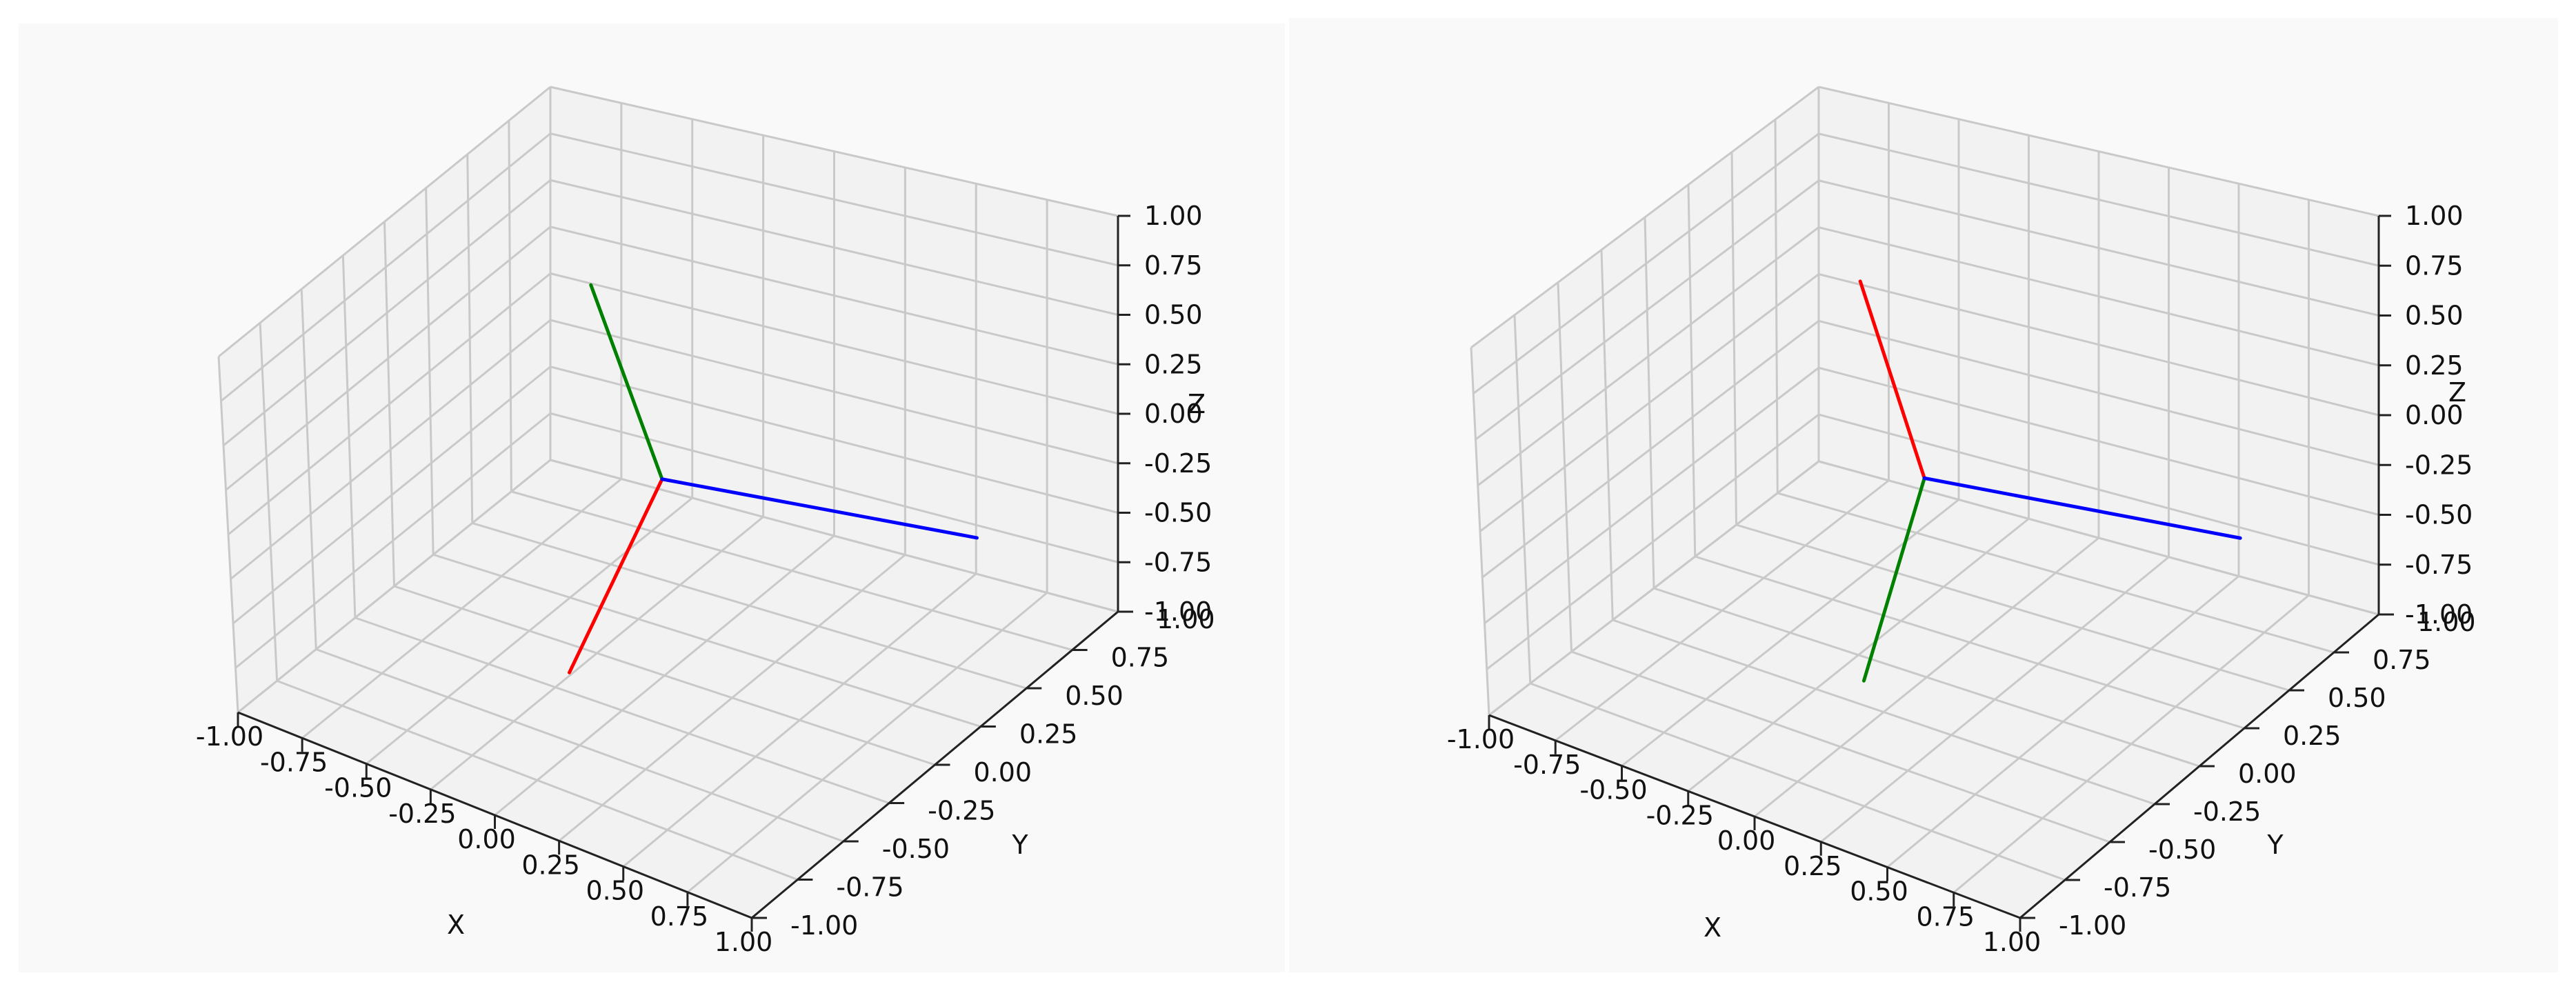  I want to click on x-tick-label: 0.00, so click(486, 839).